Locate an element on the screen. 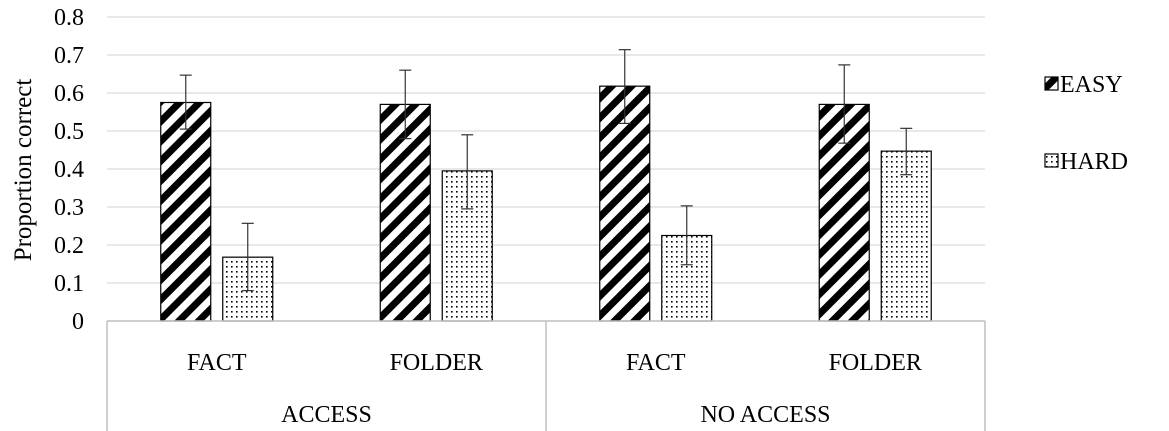  y-tick-label: 0.8 is located at coordinates (69, 18).